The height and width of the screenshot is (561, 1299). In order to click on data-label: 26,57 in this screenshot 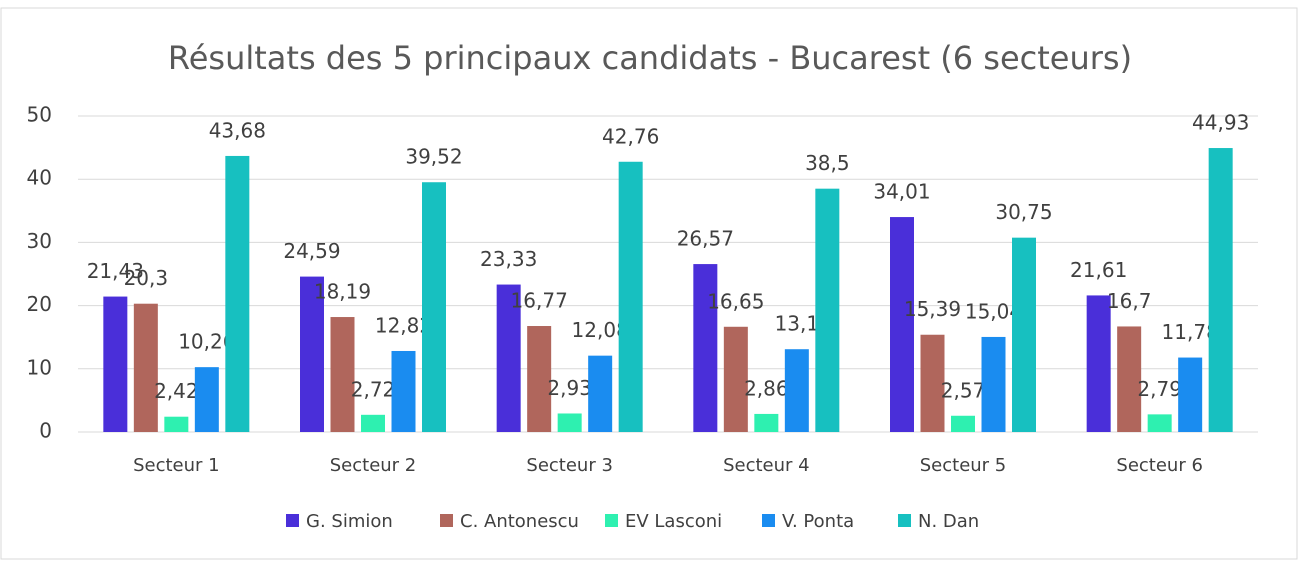, I will do `click(705, 239)`.